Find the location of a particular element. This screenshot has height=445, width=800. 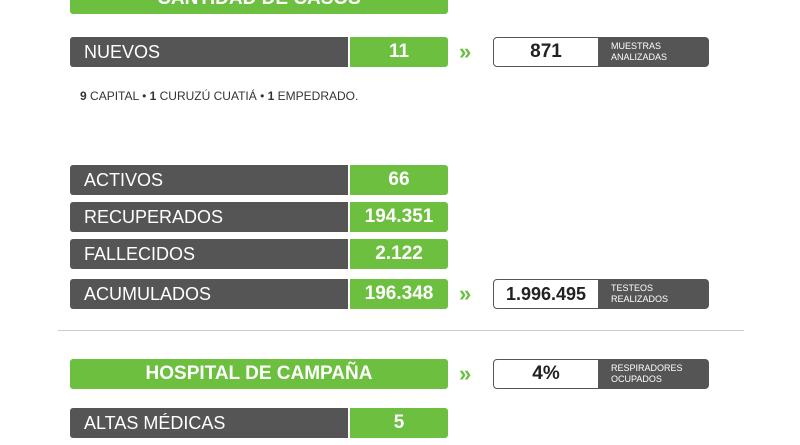

testeos-value: 1.996.495 is located at coordinates (546, 294).